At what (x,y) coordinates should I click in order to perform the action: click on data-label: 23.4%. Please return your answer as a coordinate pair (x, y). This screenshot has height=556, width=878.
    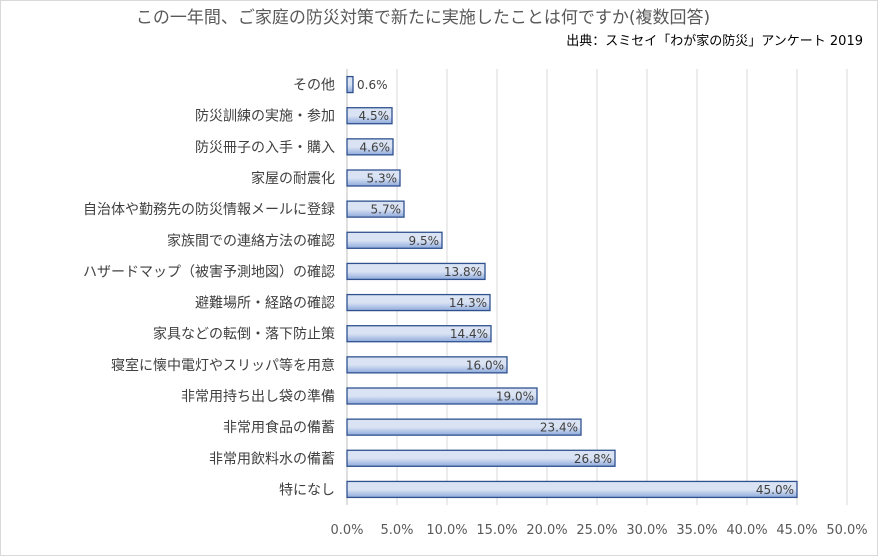
    Looking at the image, I should click on (559, 428).